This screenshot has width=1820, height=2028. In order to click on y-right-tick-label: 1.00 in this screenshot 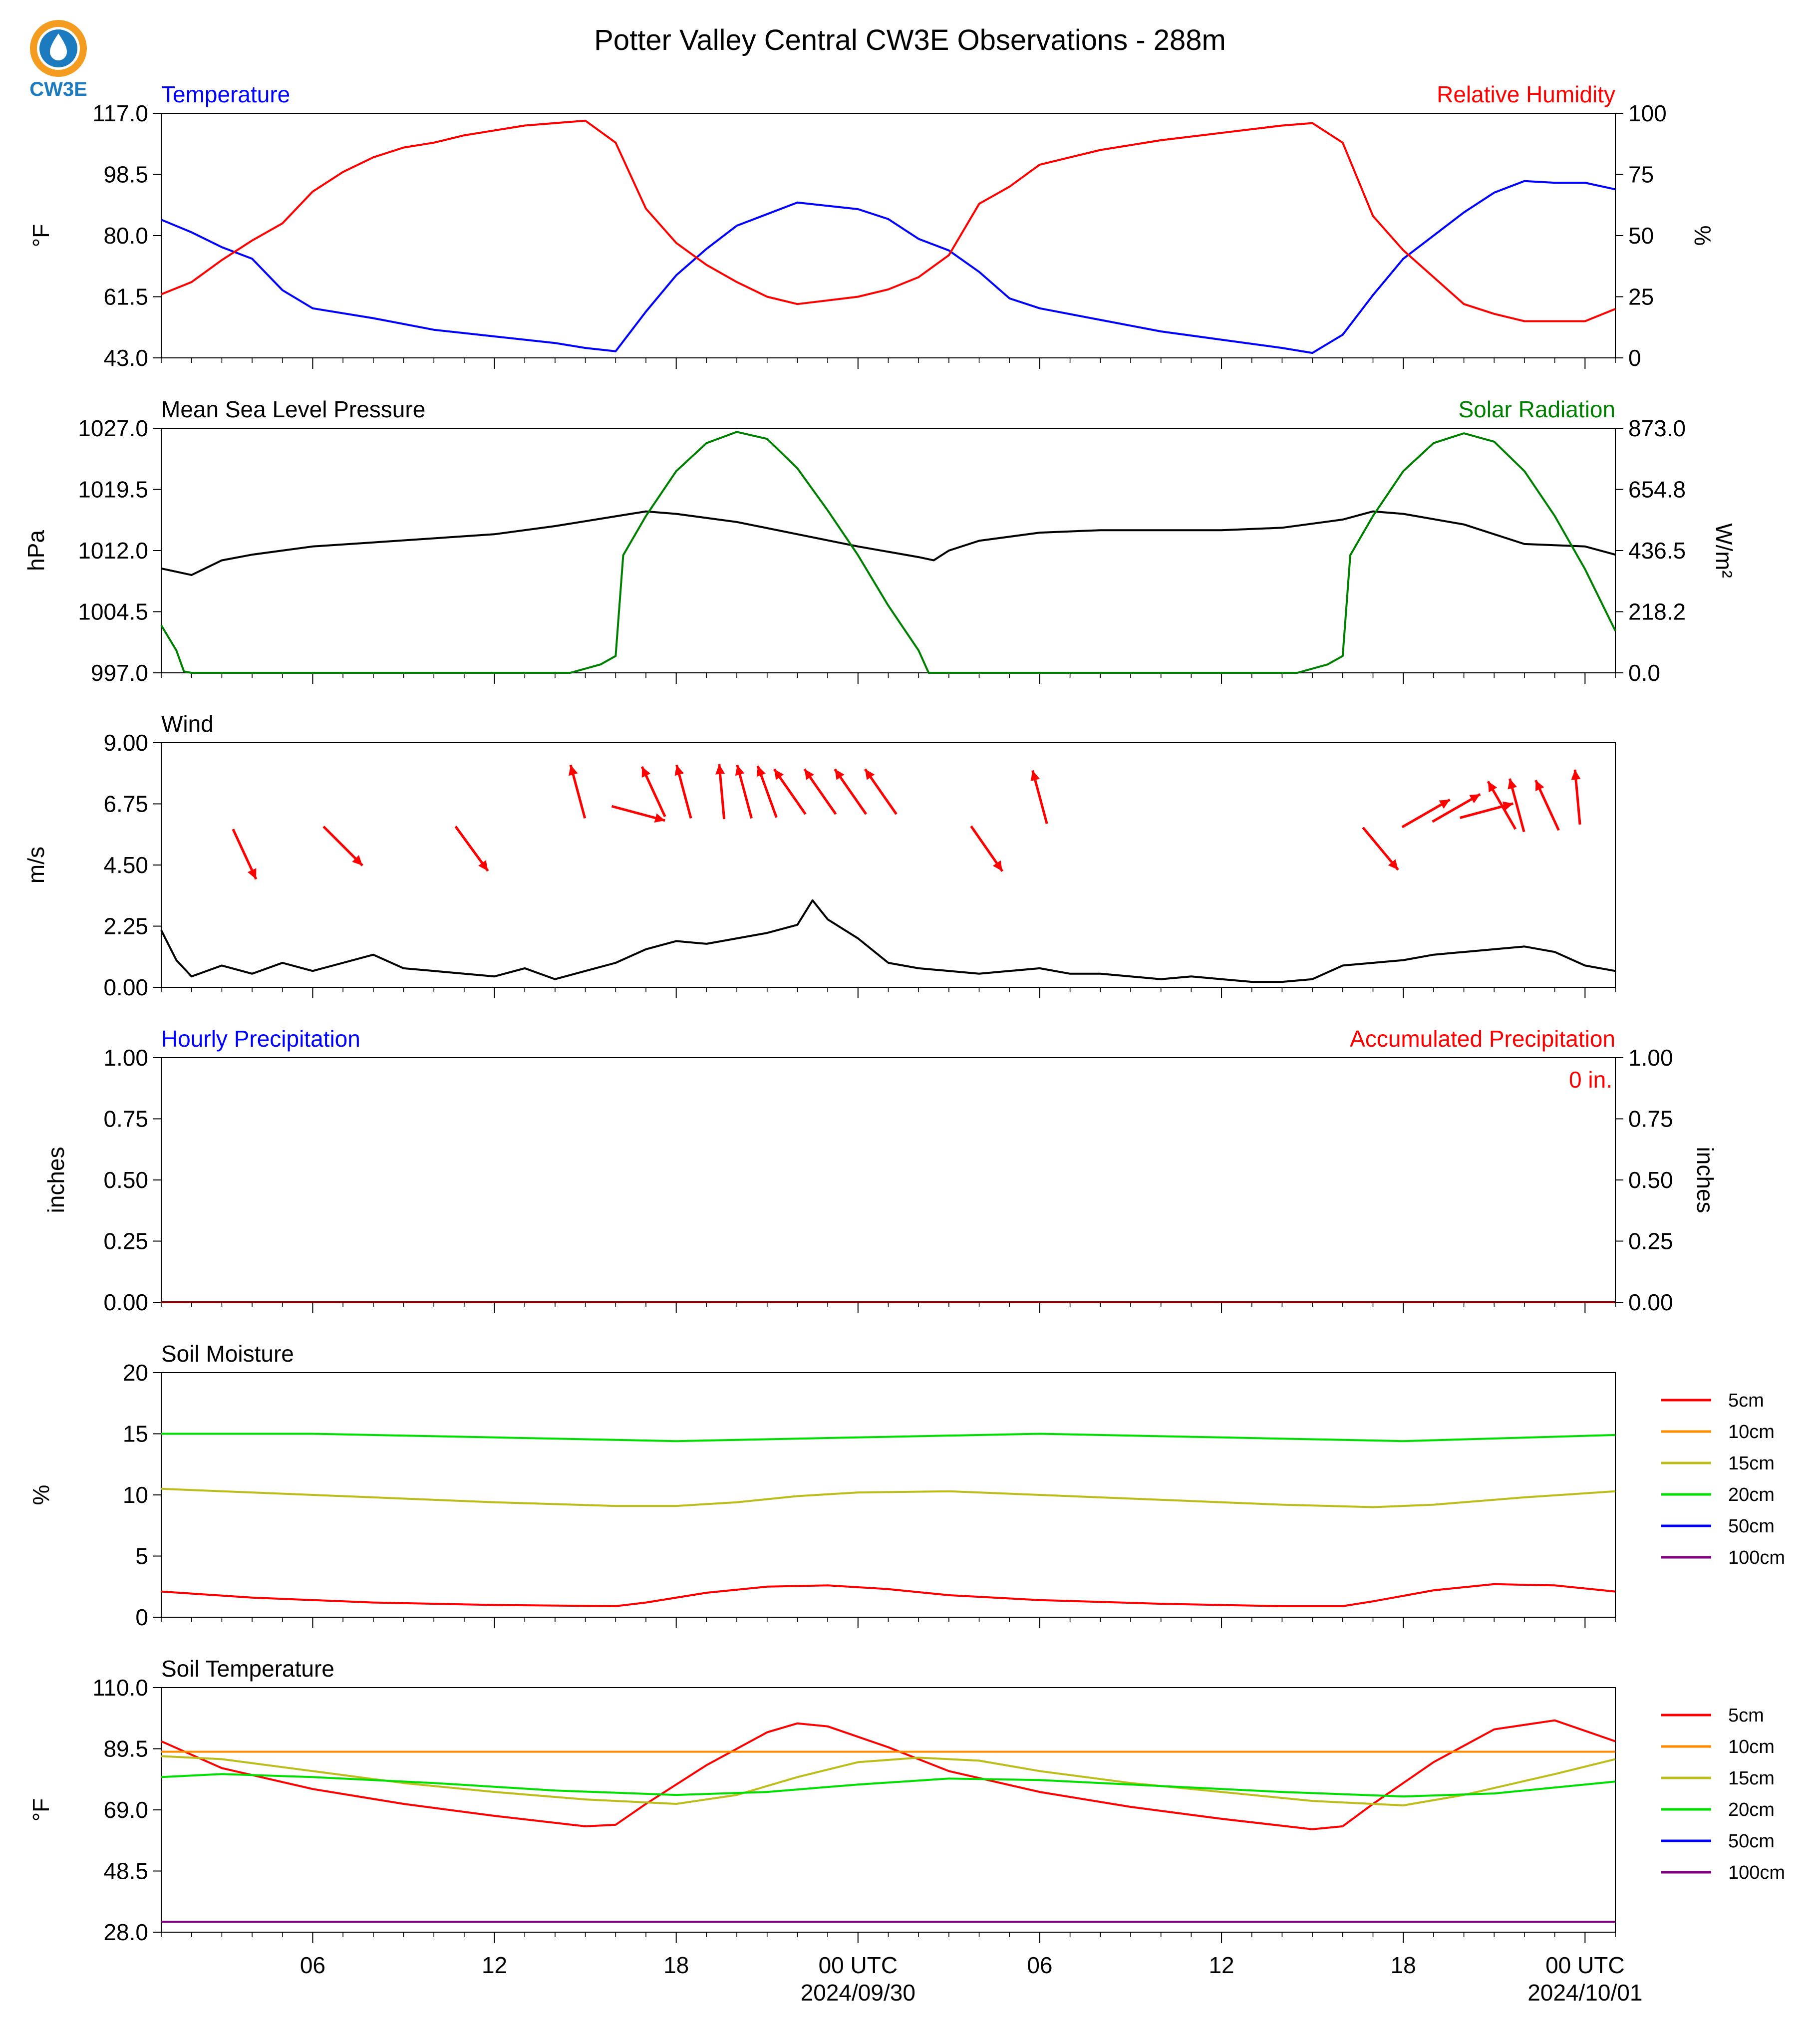, I will do `click(1650, 1058)`.